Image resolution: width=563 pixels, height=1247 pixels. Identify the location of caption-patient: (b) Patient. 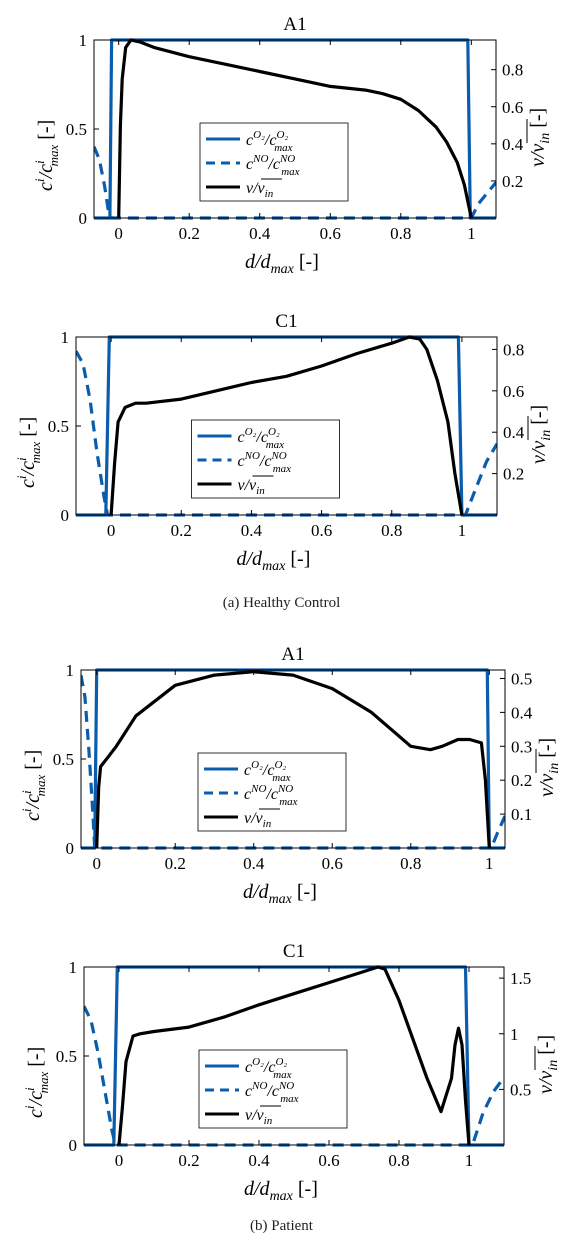
(281, 1226).